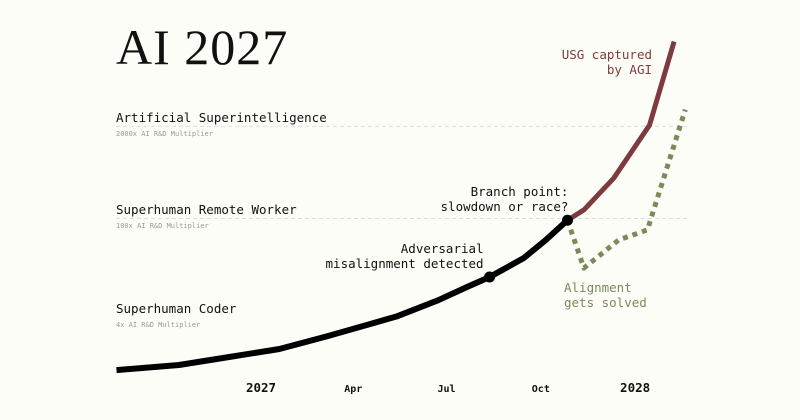  What do you see at coordinates (598, 287) in the screenshot?
I see `series-label-slowdown: Alignment` at bounding box center [598, 287].